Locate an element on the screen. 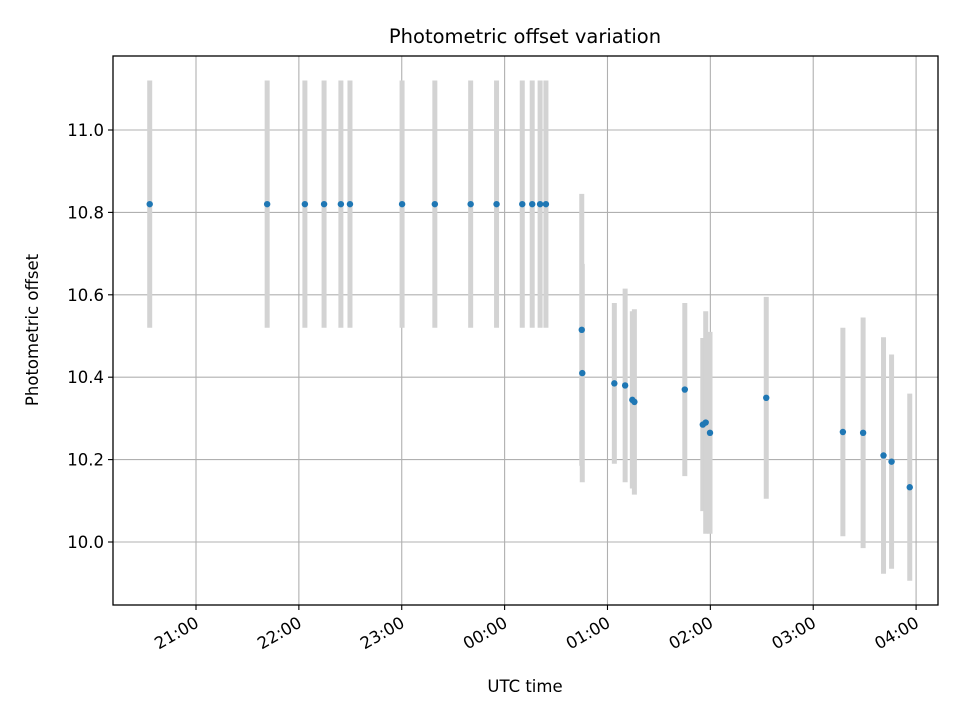 This screenshot has height=720, width=960. y-tick-label: 10.8 is located at coordinates (85, 212).